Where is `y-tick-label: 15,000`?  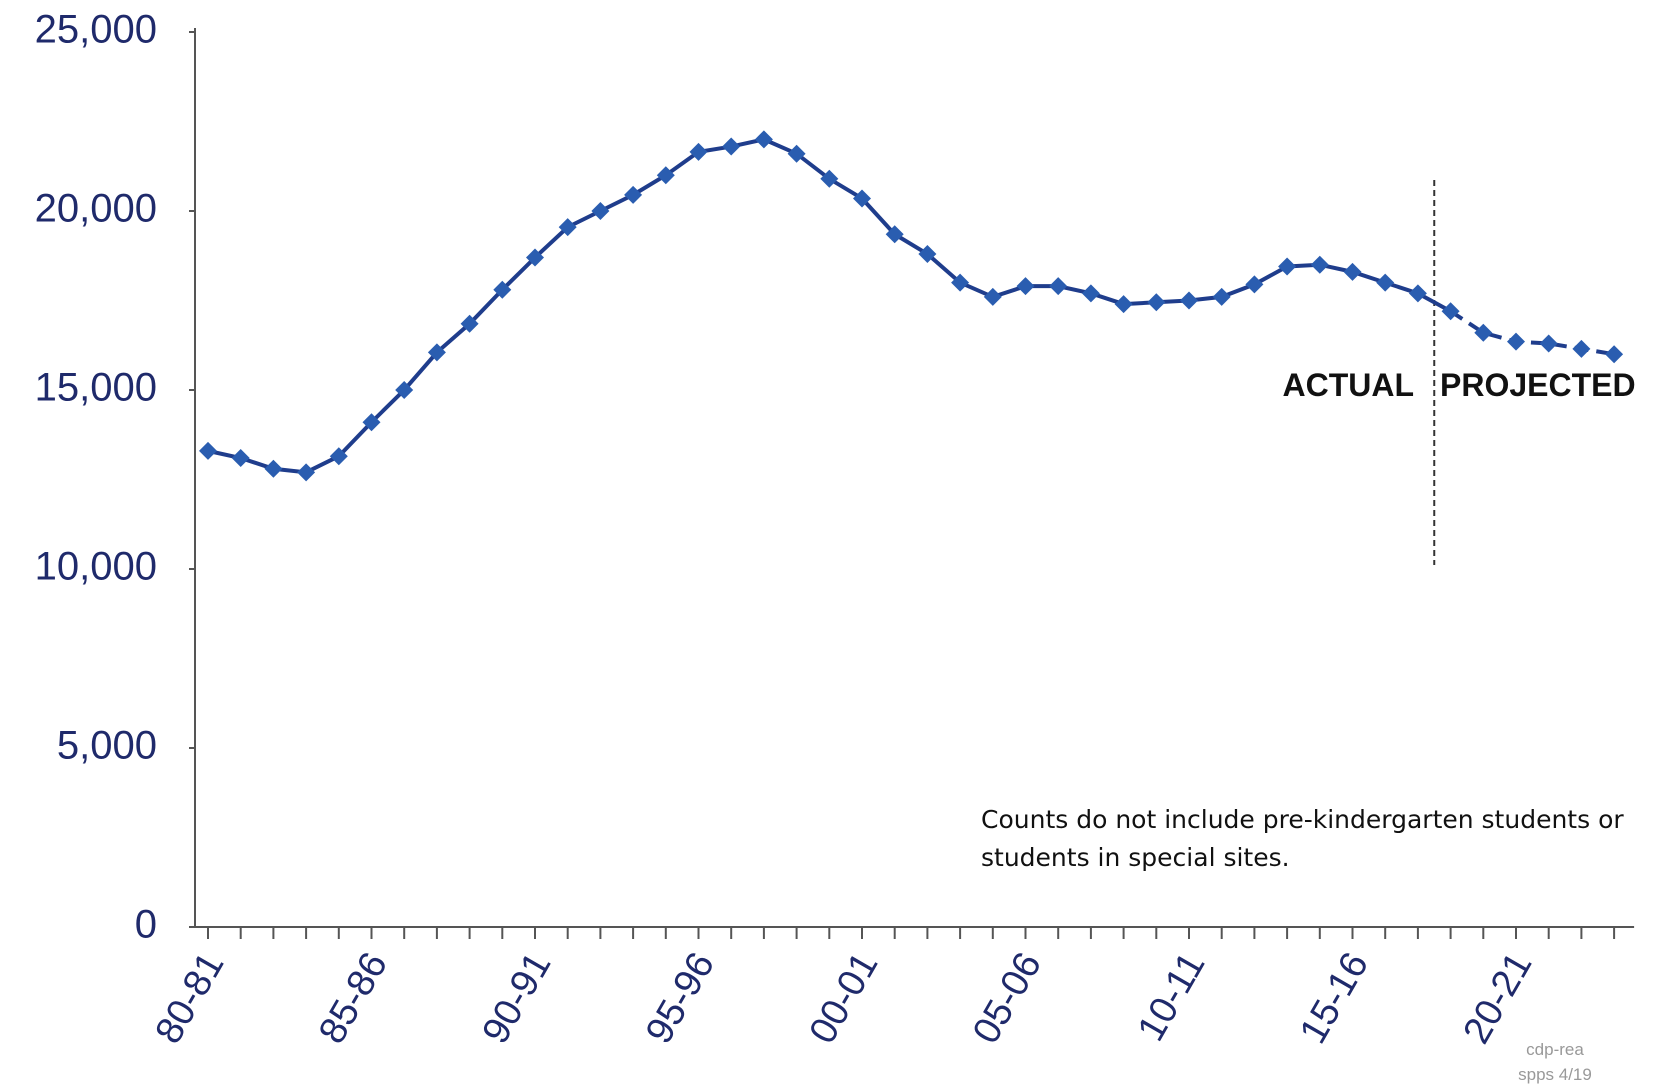 y-tick-label: 15,000 is located at coordinates (96, 388).